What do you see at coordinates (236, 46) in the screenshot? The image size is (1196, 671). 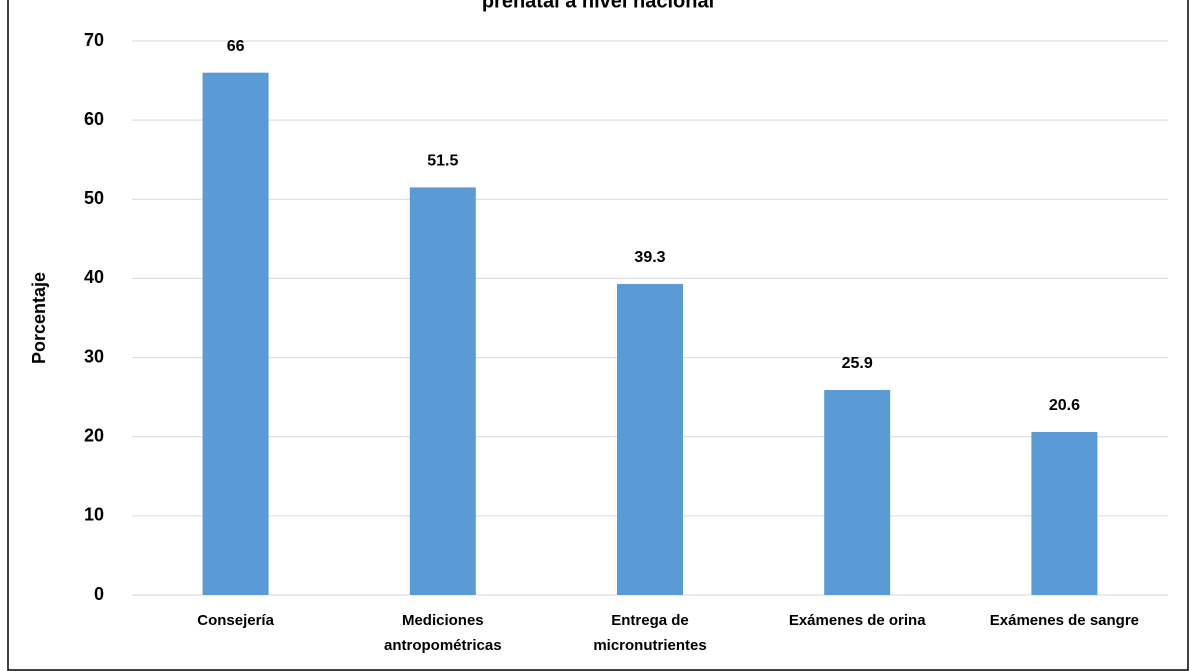 I see `data-label: 66` at bounding box center [236, 46].